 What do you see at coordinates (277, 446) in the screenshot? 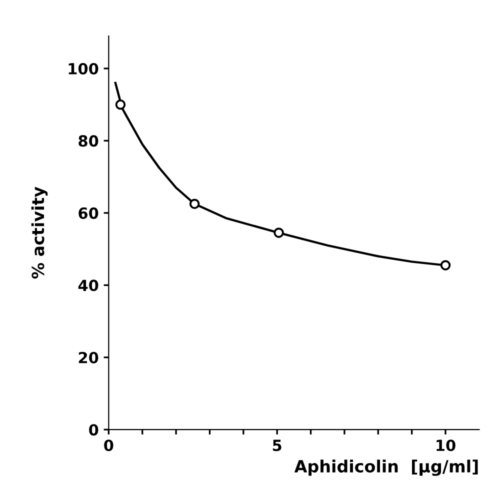
I see `x-tick-label: 5` at bounding box center [277, 446].